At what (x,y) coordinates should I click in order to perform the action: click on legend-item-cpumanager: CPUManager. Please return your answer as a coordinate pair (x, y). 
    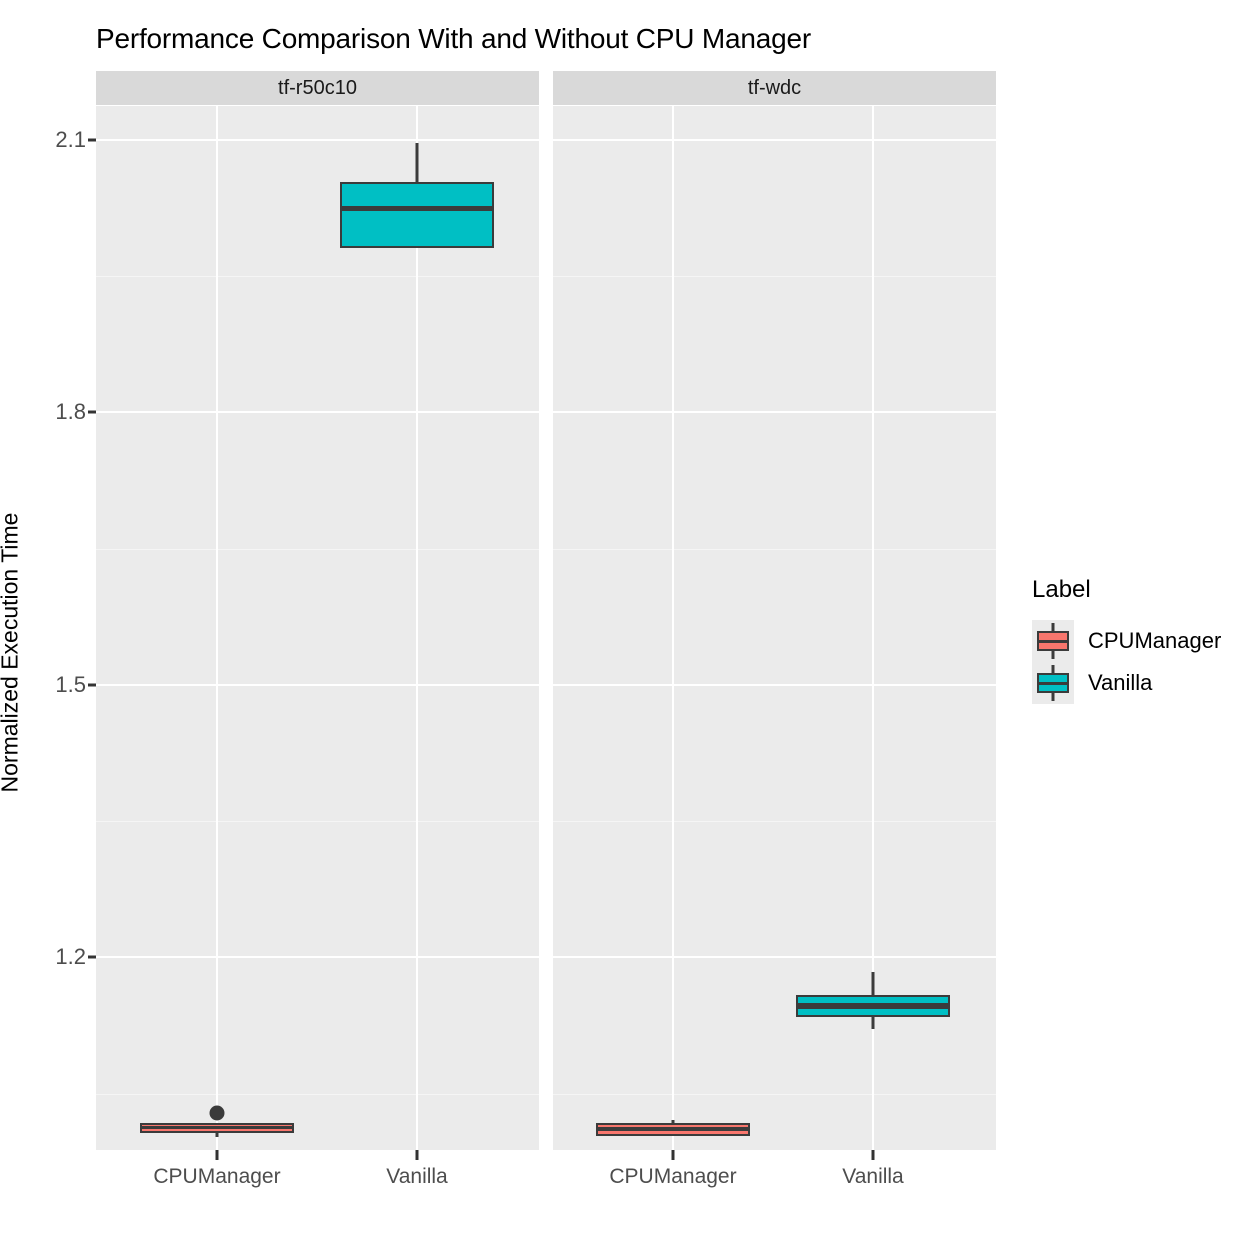
    Looking at the image, I should click on (1126, 641).